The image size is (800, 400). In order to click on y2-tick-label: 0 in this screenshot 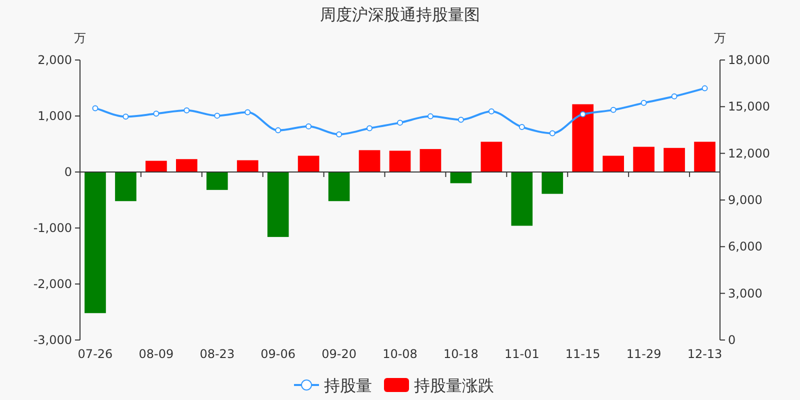, I will do `click(732, 340)`.